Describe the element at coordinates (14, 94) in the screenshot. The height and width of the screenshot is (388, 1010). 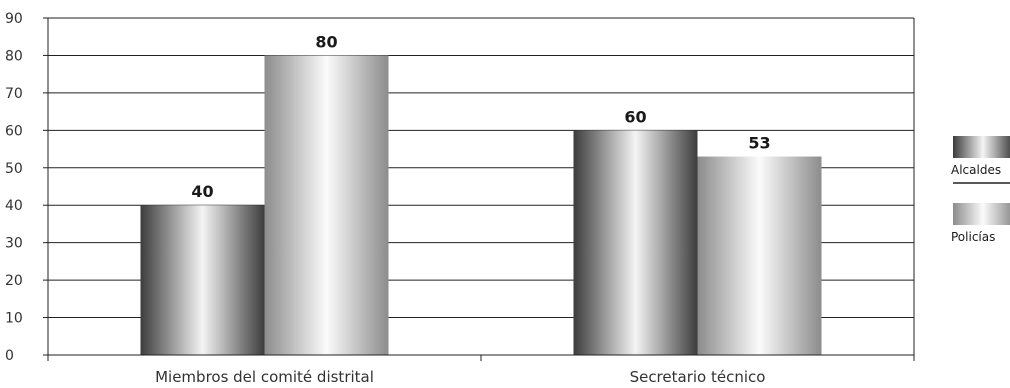
I see `y-tick-label: 70` at that location.